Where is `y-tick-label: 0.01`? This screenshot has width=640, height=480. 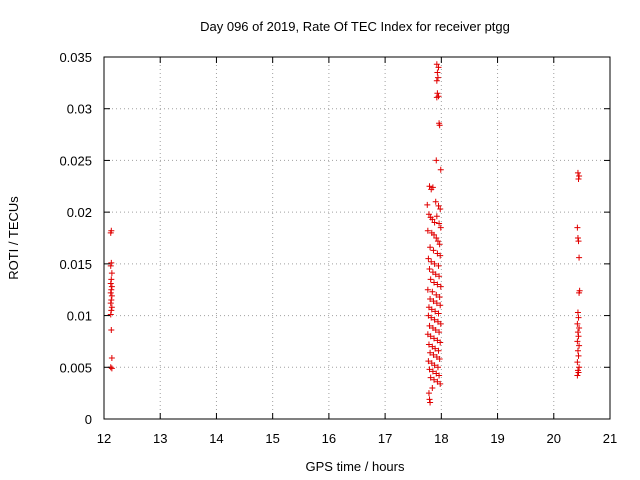 y-tick-label: 0.01 is located at coordinates (79, 316).